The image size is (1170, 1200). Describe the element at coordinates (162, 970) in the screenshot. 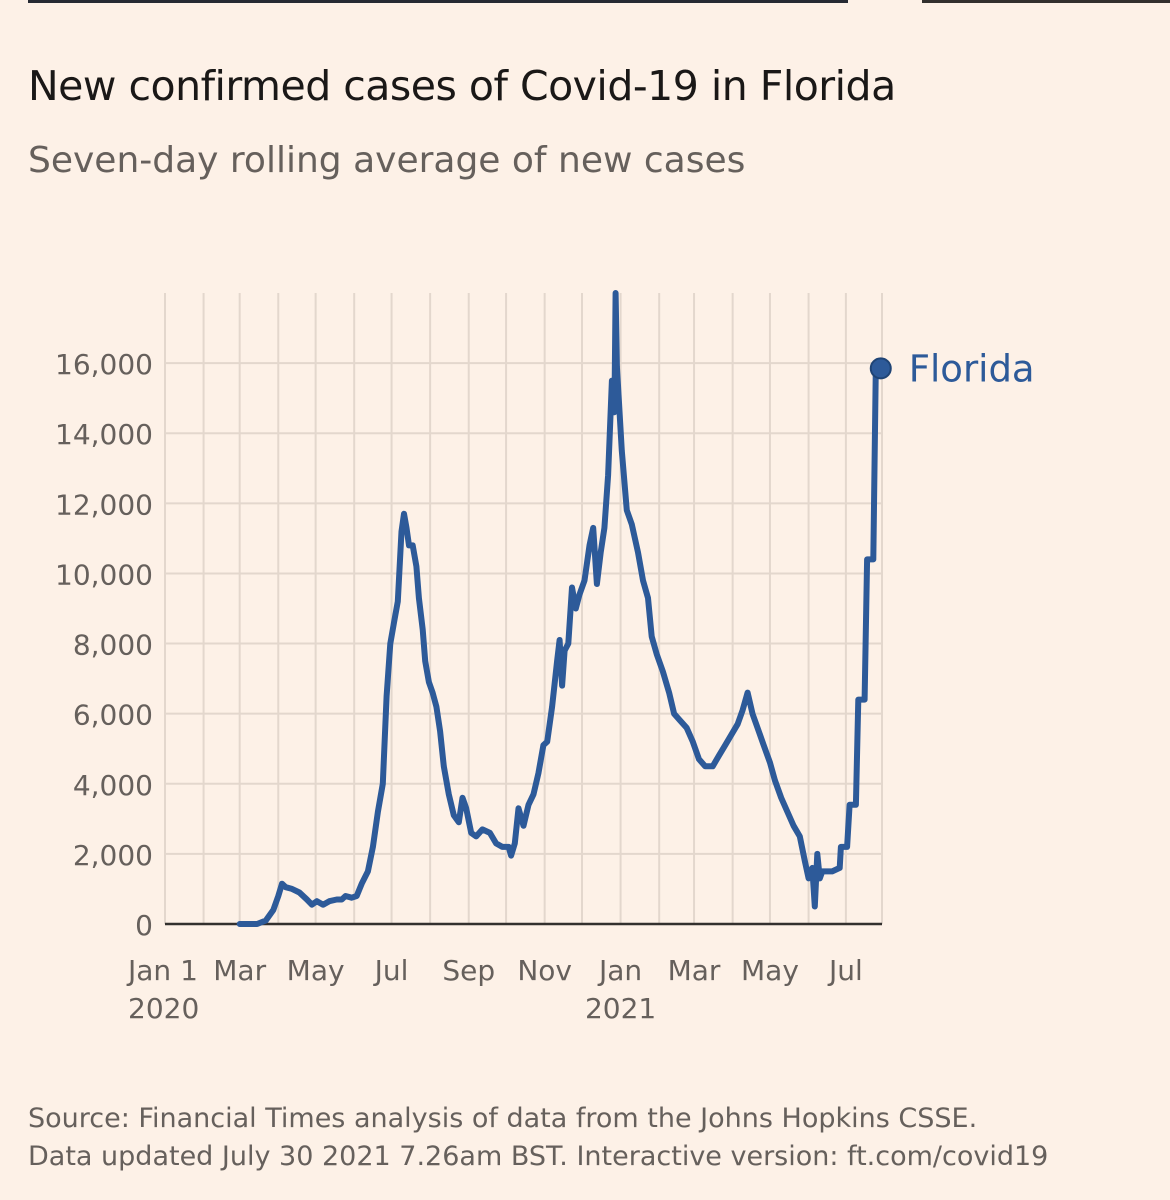

I see `x-tick-label: Jan 1` at that location.